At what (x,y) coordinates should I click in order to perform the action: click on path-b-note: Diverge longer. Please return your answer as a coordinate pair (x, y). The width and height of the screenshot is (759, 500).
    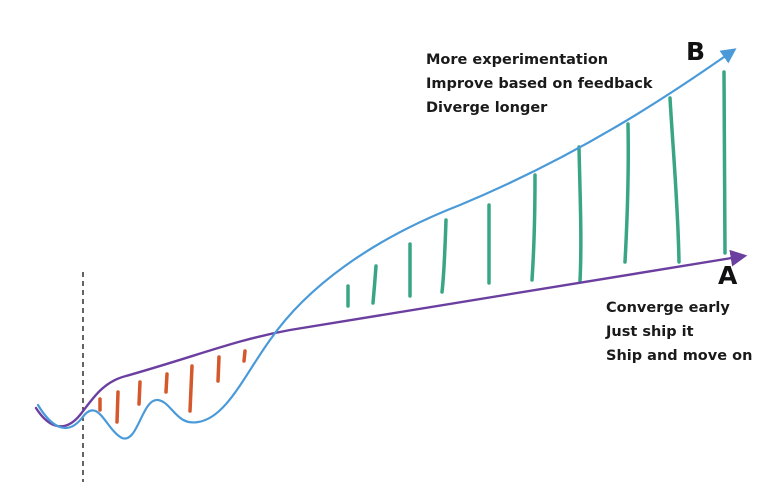
    Looking at the image, I should click on (487, 108).